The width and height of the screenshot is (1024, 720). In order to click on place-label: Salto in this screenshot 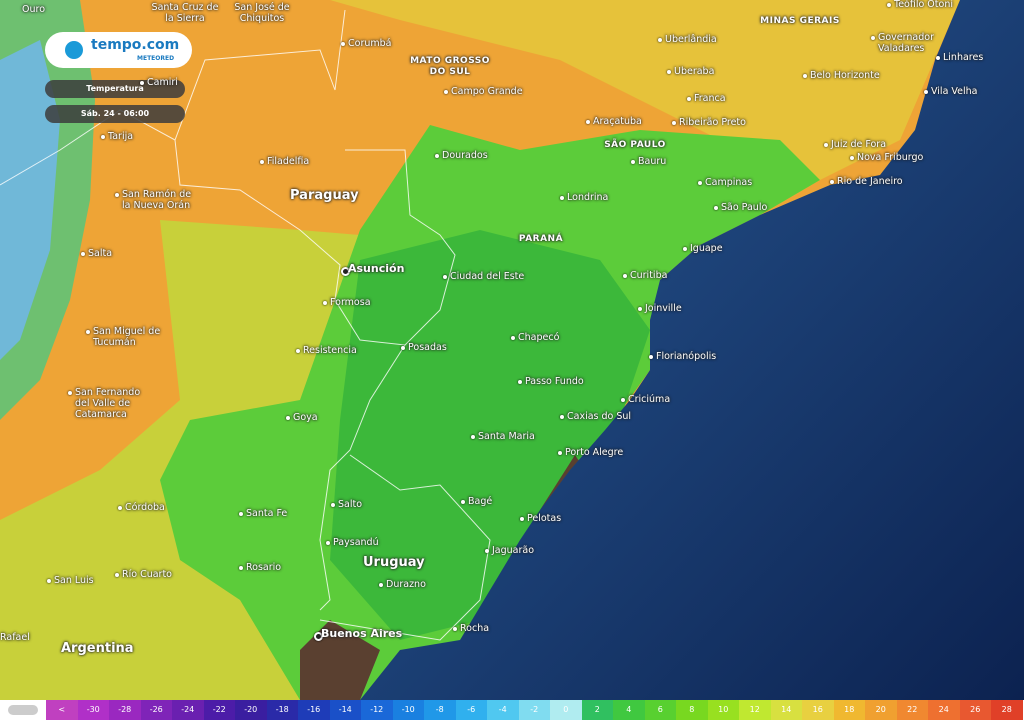, I will do `click(350, 504)`.